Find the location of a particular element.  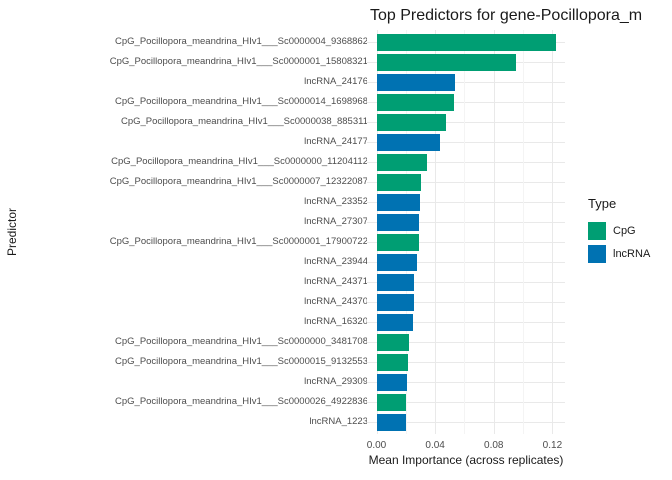

y-tick-label: lncRNA_24177 is located at coordinates (336, 141).